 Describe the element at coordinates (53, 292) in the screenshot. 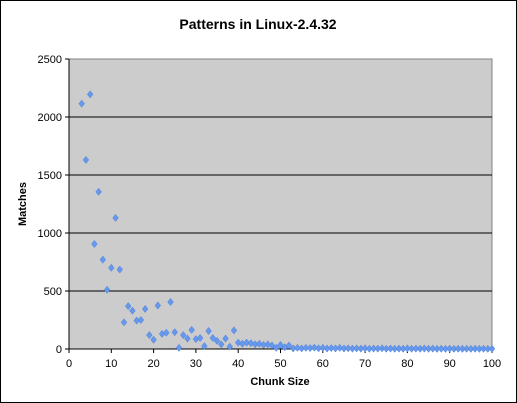

I see `y-tick-label: 500` at that location.